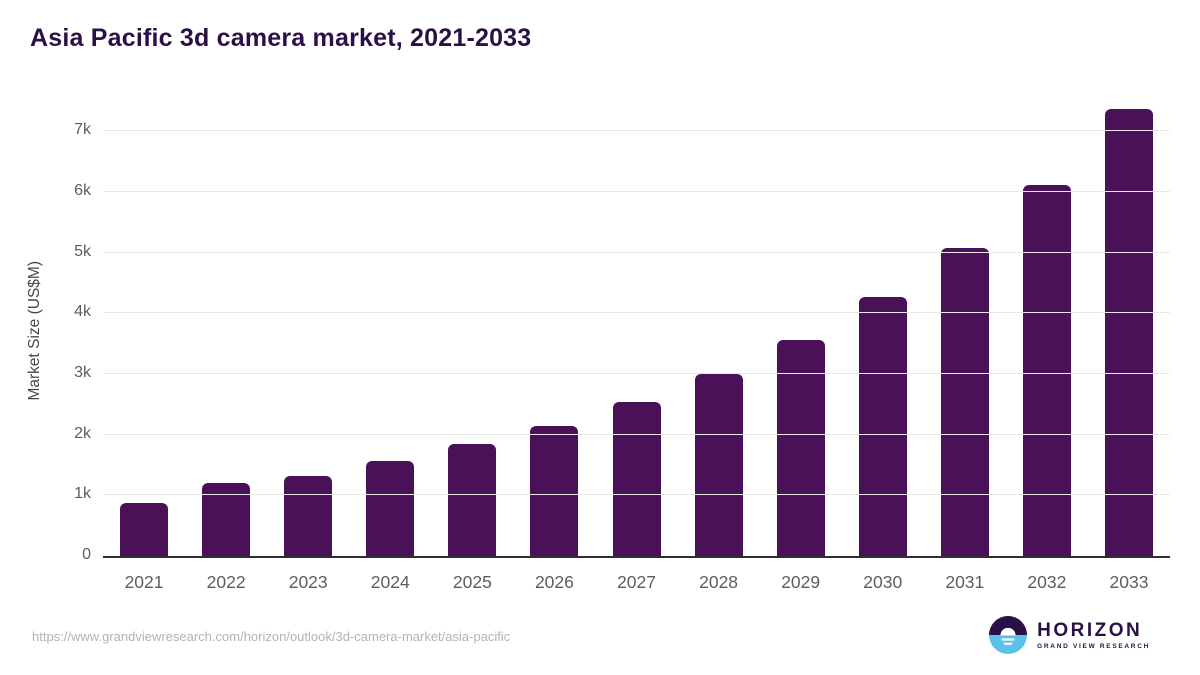 This screenshot has width=1200, height=675. What do you see at coordinates (636, 495) in the screenshot?
I see `gridline-1k` at bounding box center [636, 495].